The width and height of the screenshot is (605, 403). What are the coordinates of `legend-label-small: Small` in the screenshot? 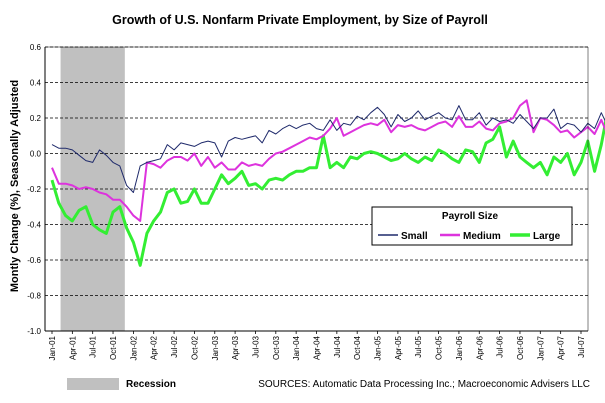 It's located at (414, 236).